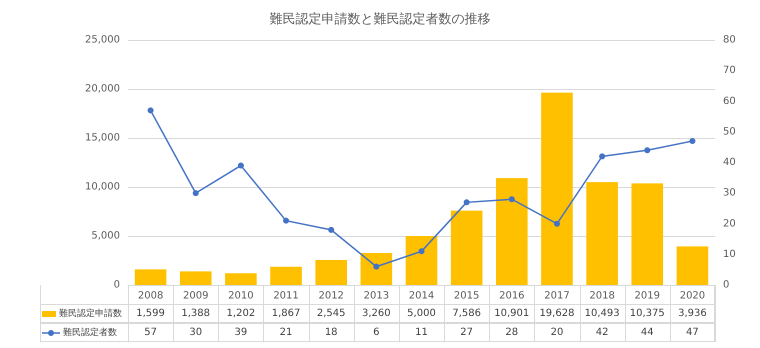 This screenshot has width=760, height=348. Describe the element at coordinates (602, 333) in the screenshot. I see `data-label: 42` at that location.